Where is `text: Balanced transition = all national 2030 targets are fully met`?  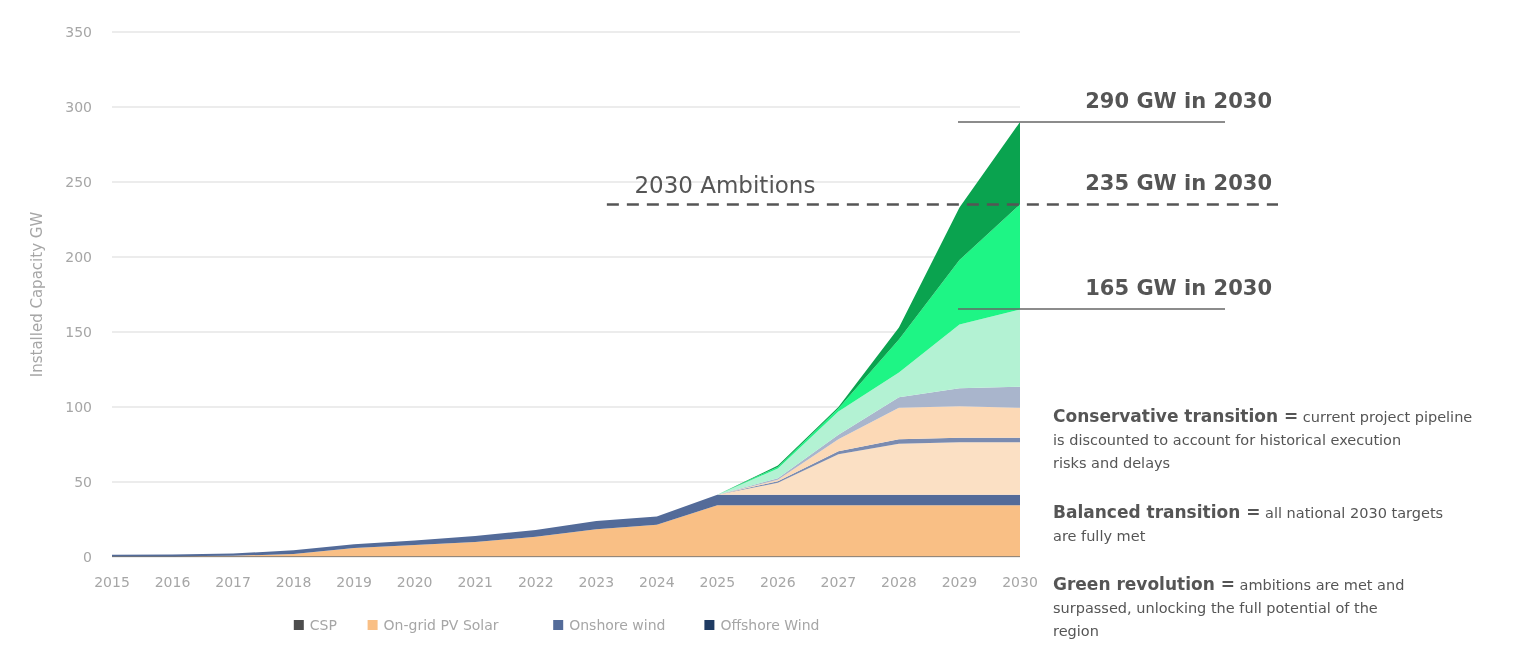
text: Balanced transition = all national 2030 targets are fully met is located at coordinates (1248, 523).